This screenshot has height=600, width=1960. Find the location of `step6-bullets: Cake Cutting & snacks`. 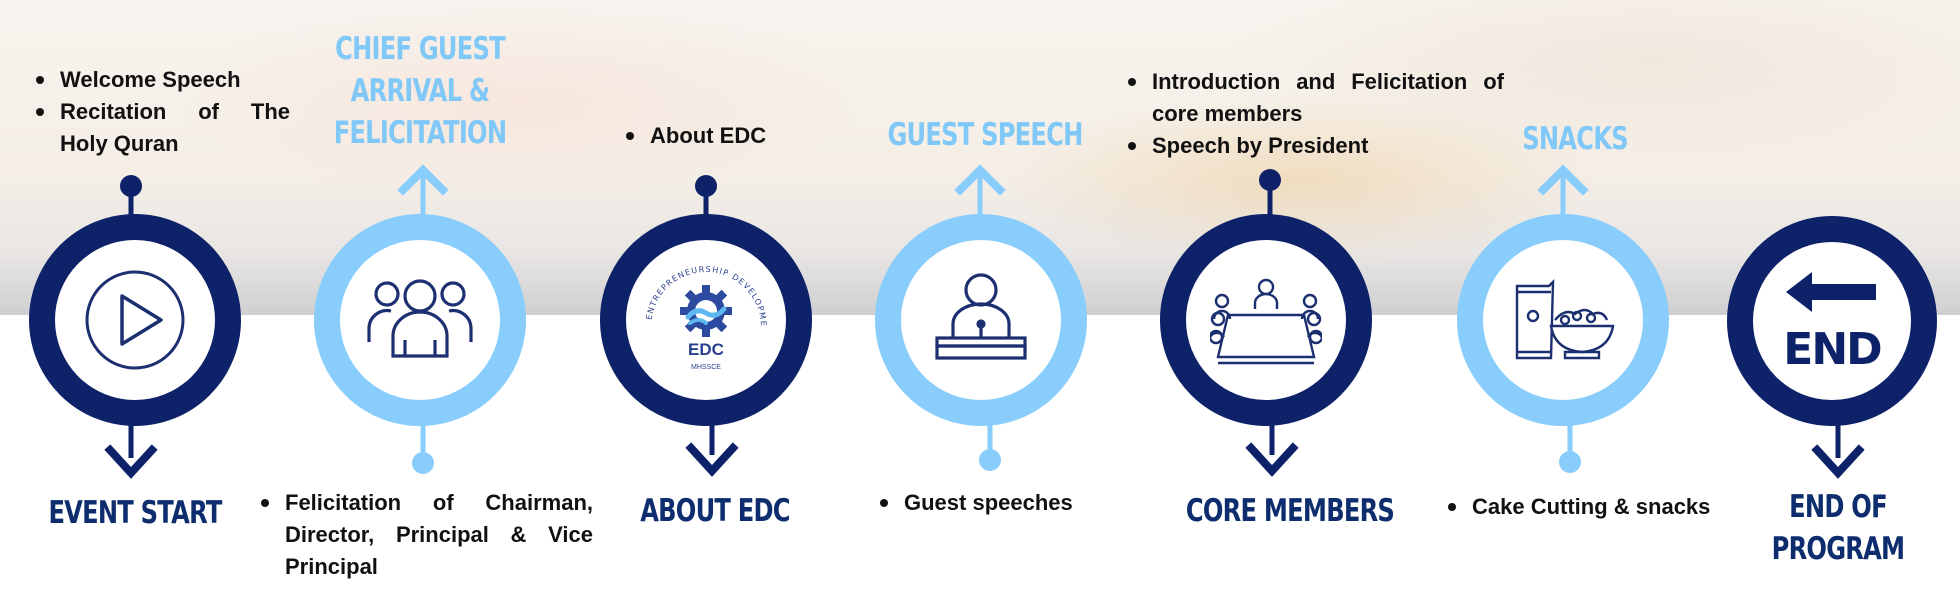

step6-bullets: Cake Cutting & snacks is located at coordinates (1590, 507).